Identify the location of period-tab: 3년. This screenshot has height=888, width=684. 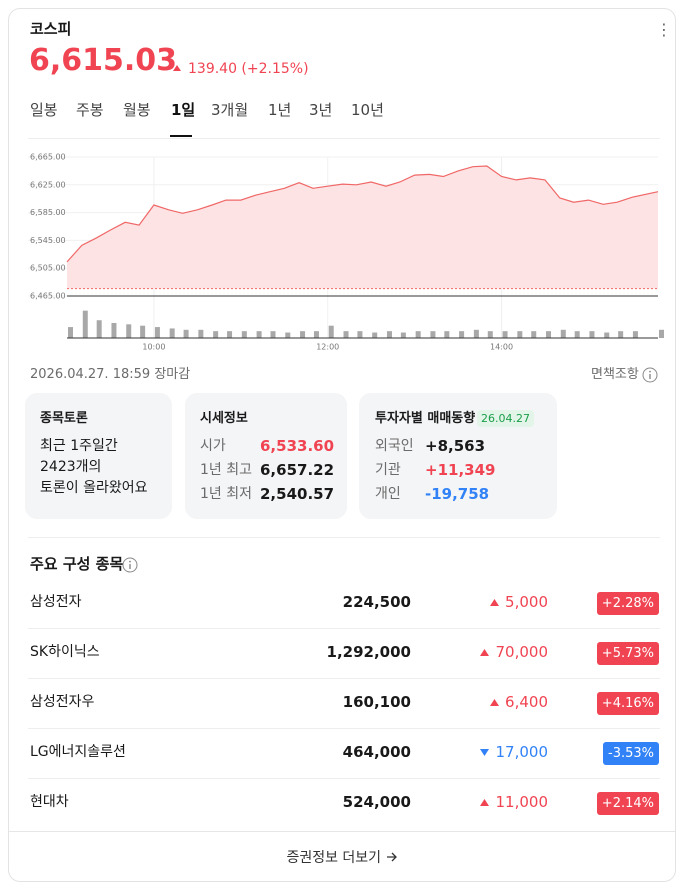
(321, 110).